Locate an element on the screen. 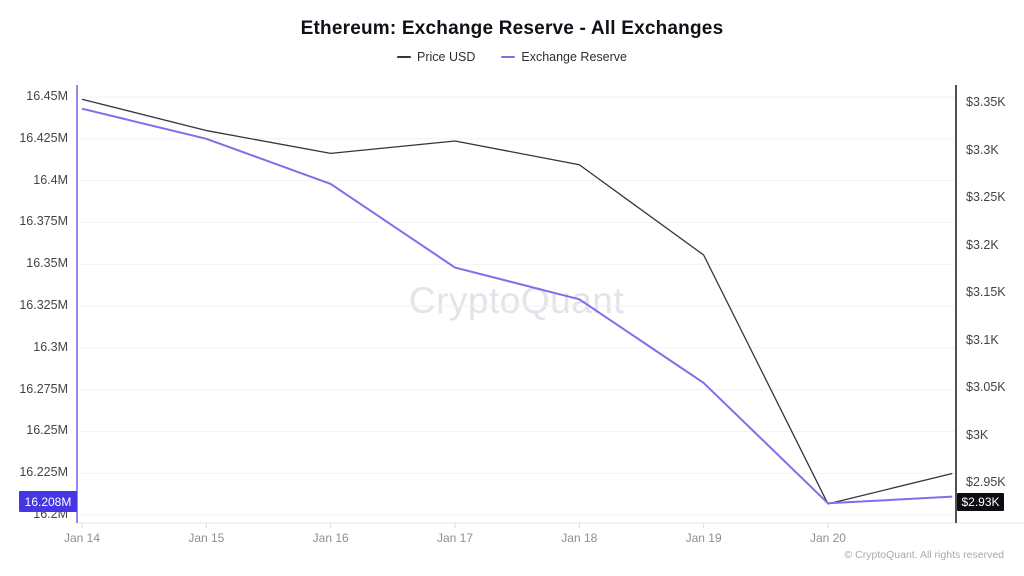 This screenshot has width=1024, height=576. left-axis-badge: 16.208M is located at coordinates (48, 502).